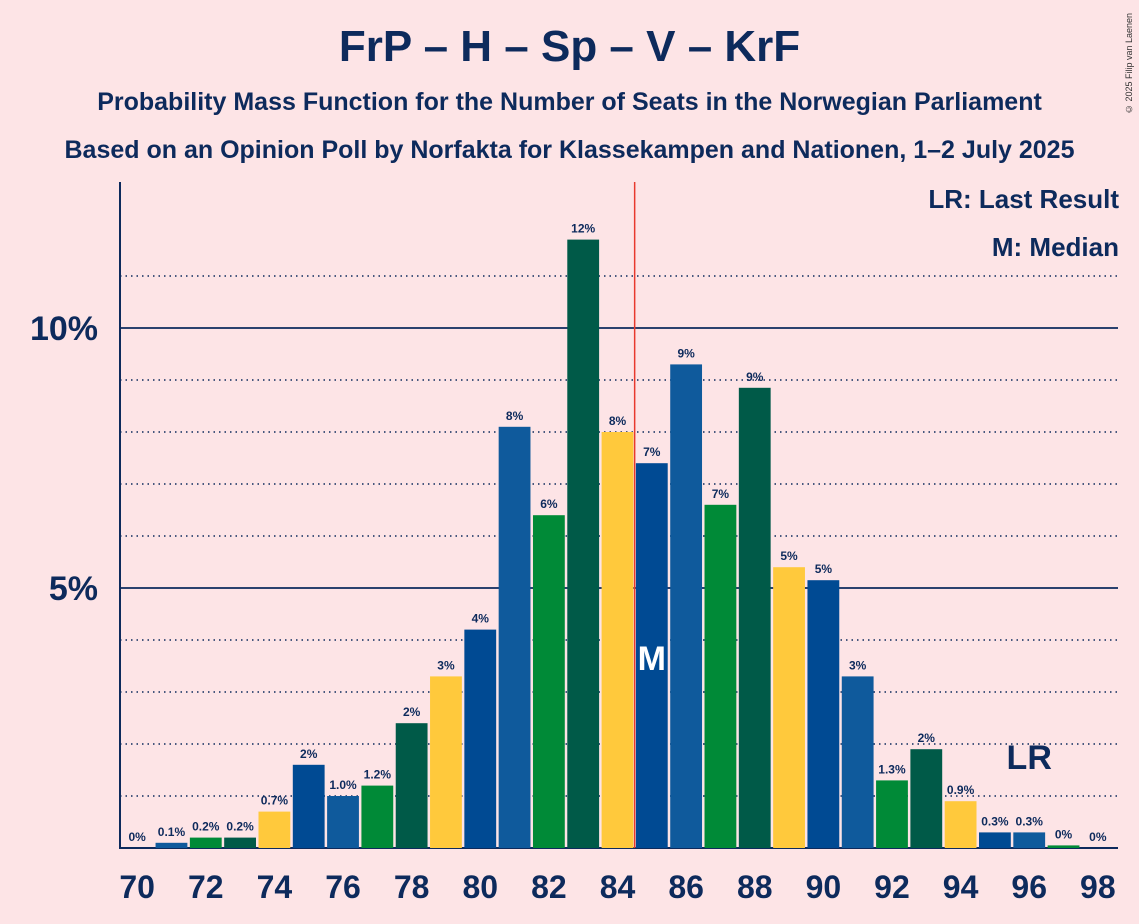 This screenshot has width=1139, height=924. What do you see at coordinates (73, 589) in the screenshot?
I see `y-tick-label: 5%` at bounding box center [73, 589].